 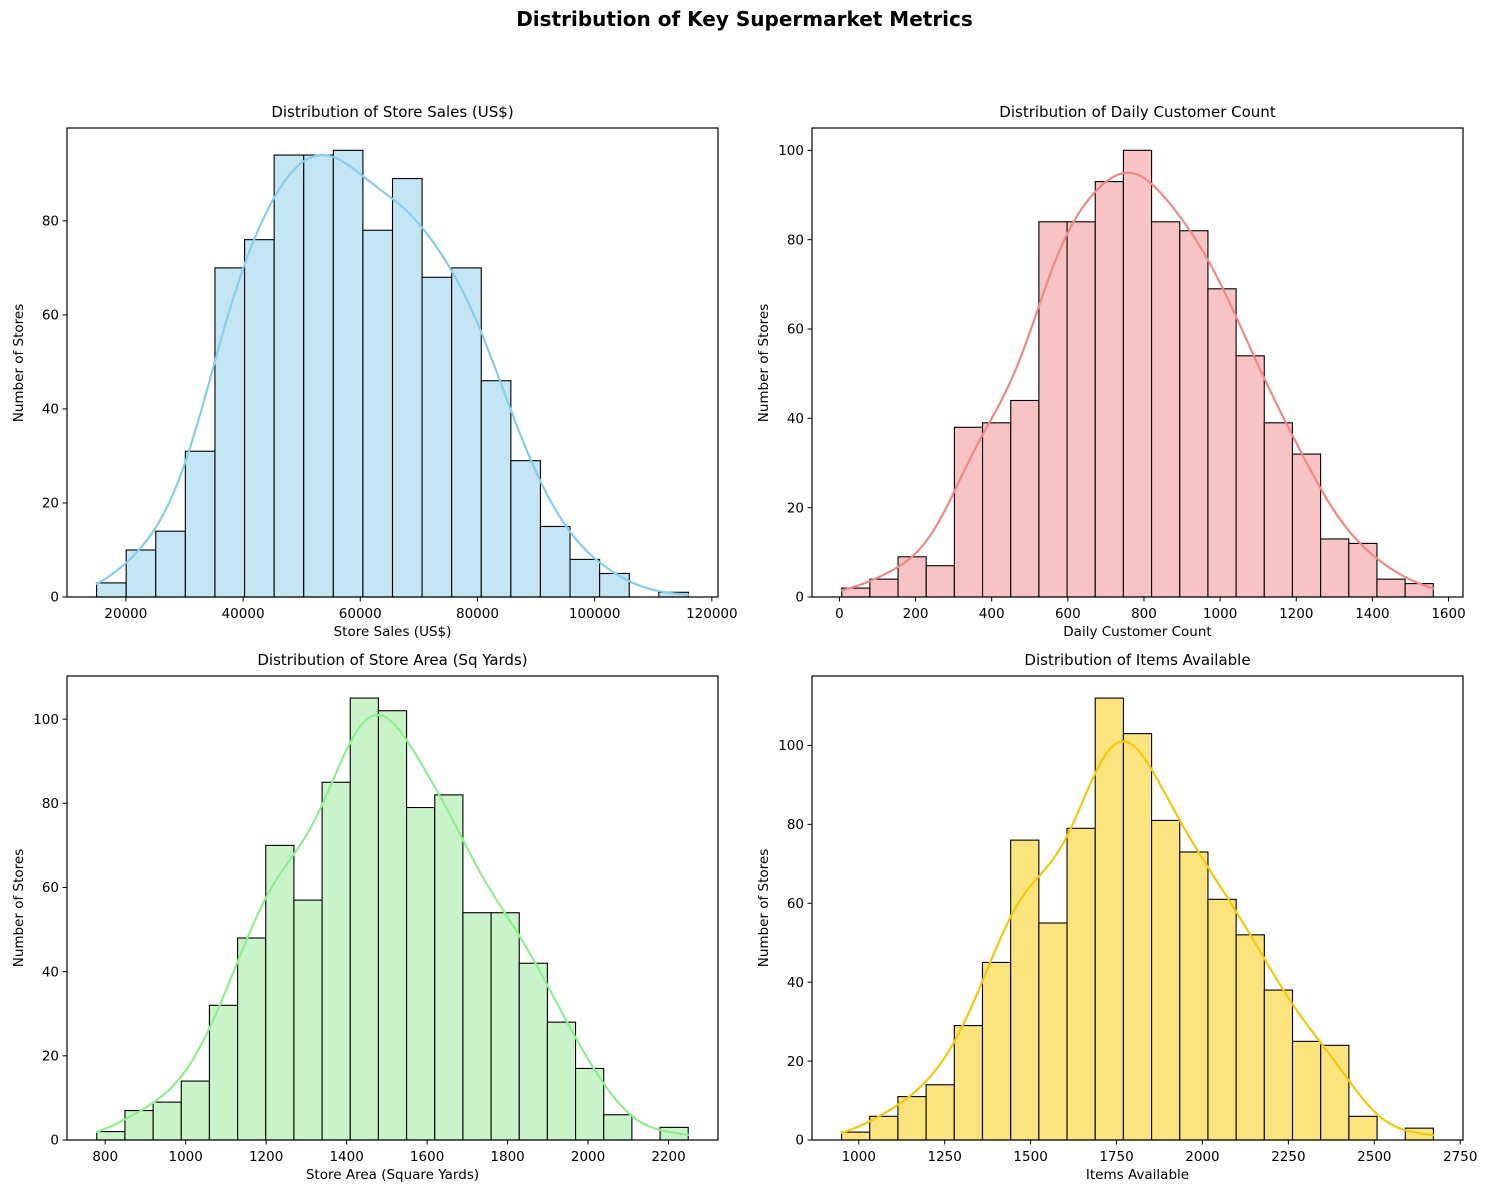 What do you see at coordinates (916, 614) in the screenshot?
I see `x-tick-label: 200` at bounding box center [916, 614].